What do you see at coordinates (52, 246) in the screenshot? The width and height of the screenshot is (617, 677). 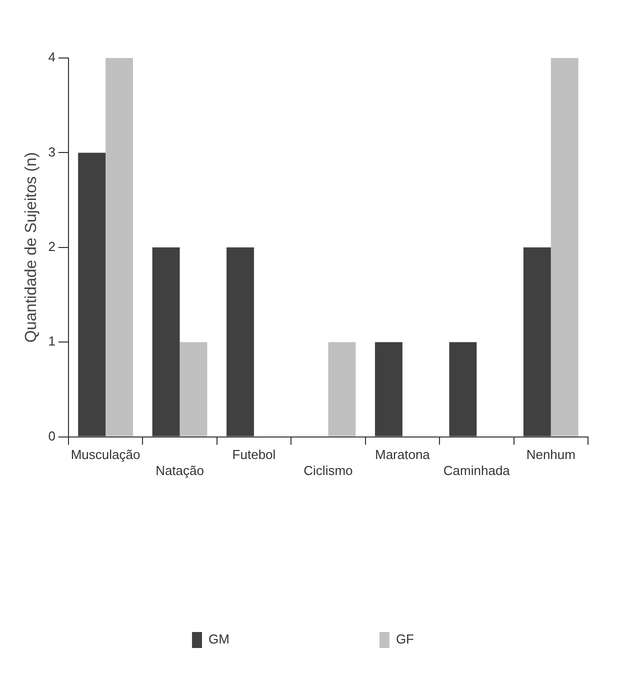 I see `y-tick-label: 2` at bounding box center [52, 246].